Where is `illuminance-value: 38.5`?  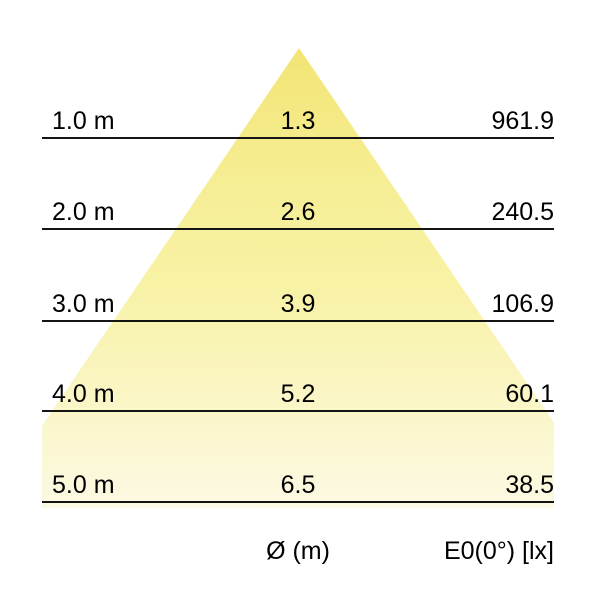
illuminance-value: 38.5 is located at coordinates (529, 485).